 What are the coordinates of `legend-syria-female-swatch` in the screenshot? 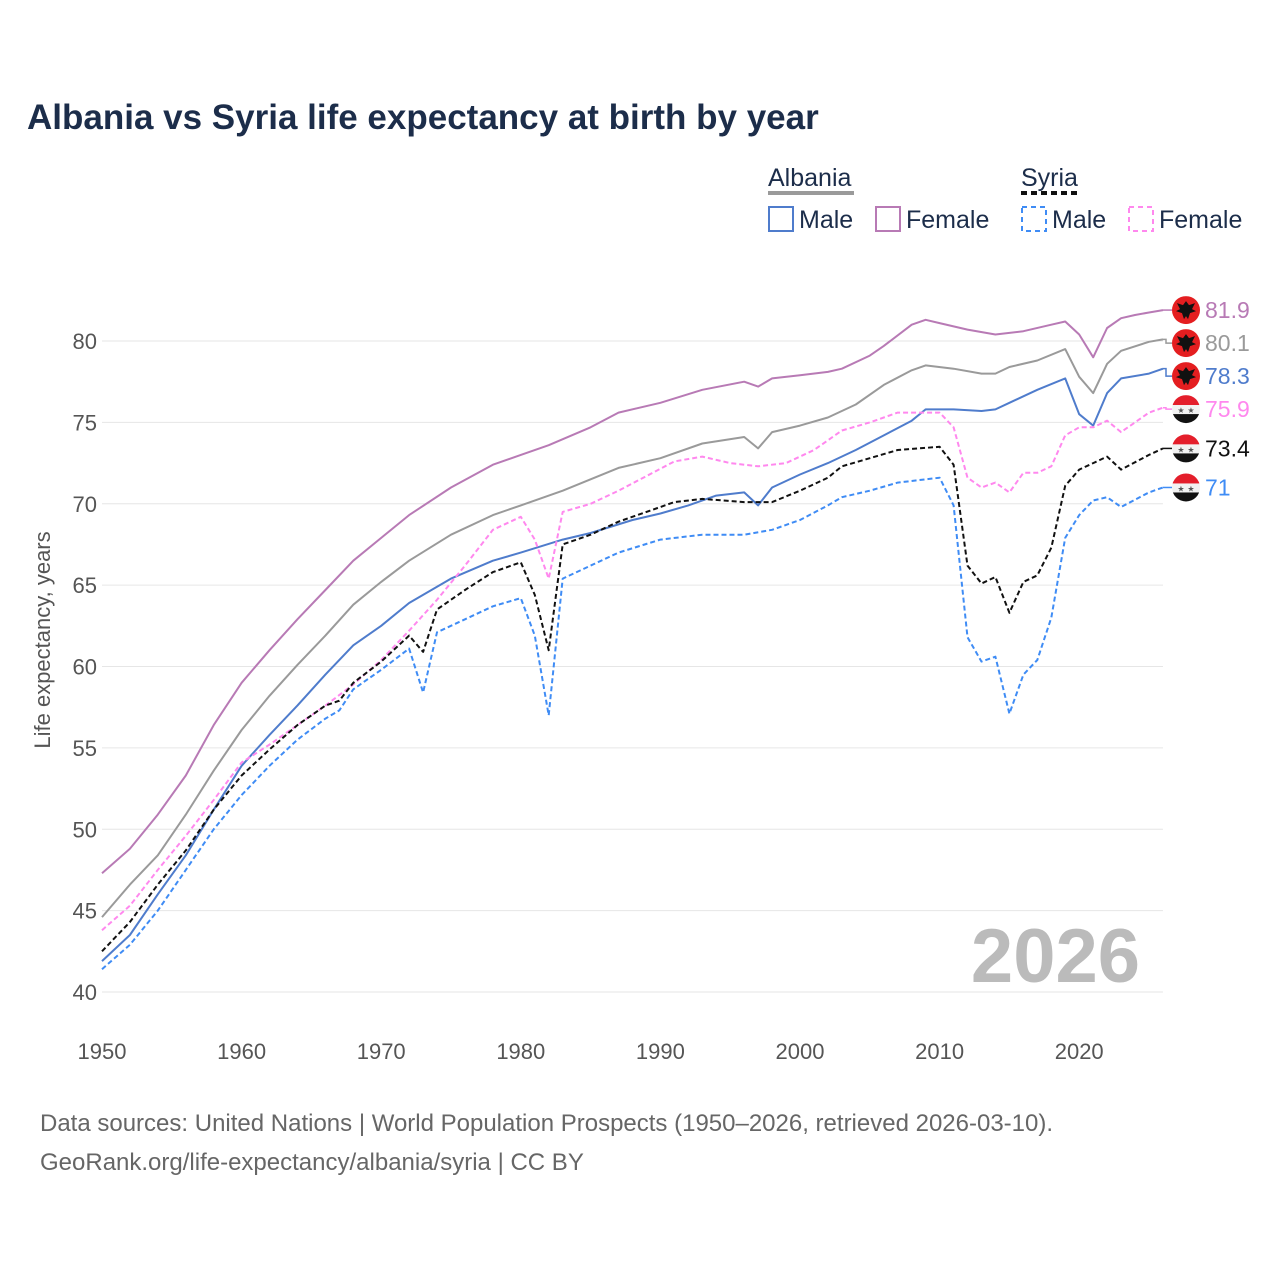 It's located at (1141, 219).